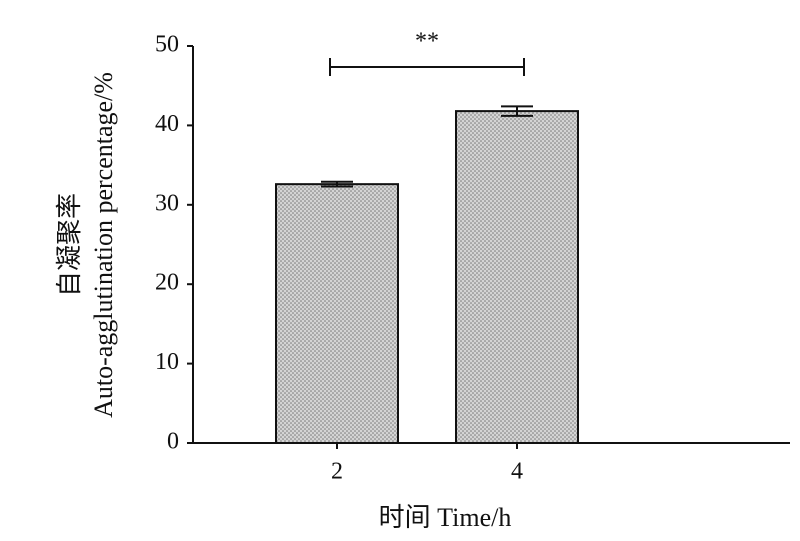 Image resolution: width=800 pixels, height=541 pixels. Describe the element at coordinates (69, 245) in the screenshot. I see `y-axis-label: 自凝聚率` at that location.